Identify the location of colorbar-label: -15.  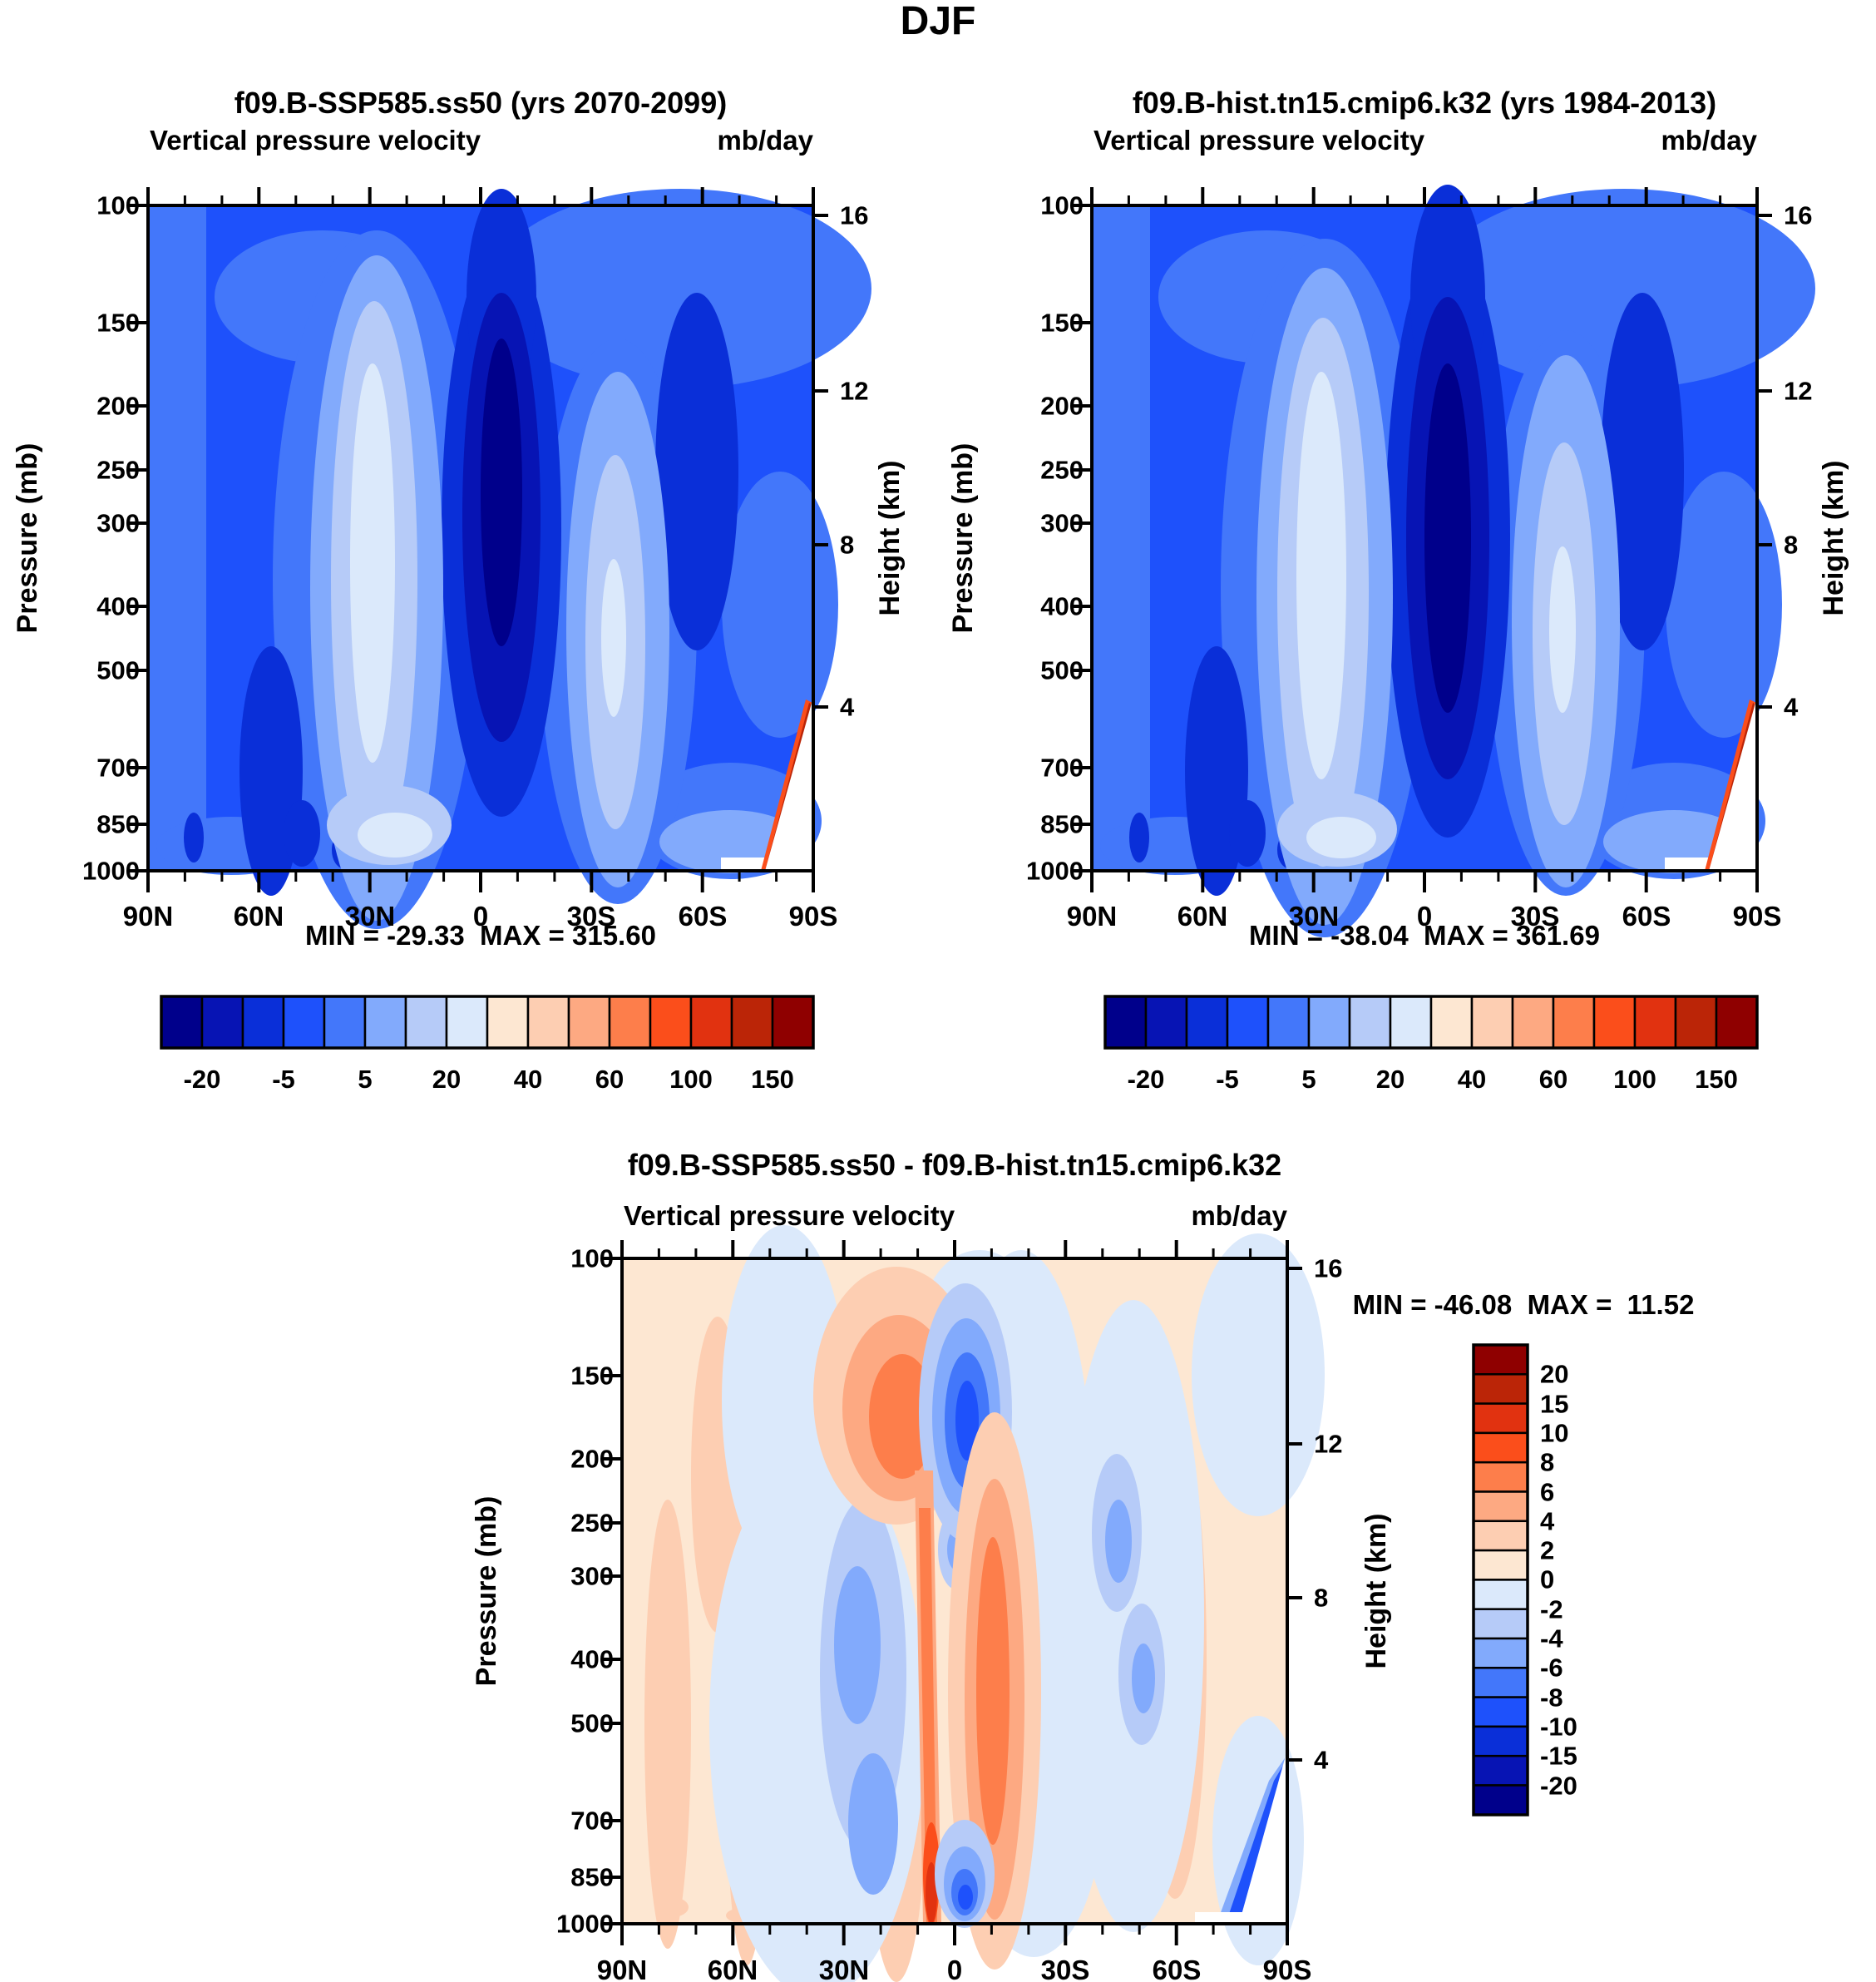
(1558, 1756).